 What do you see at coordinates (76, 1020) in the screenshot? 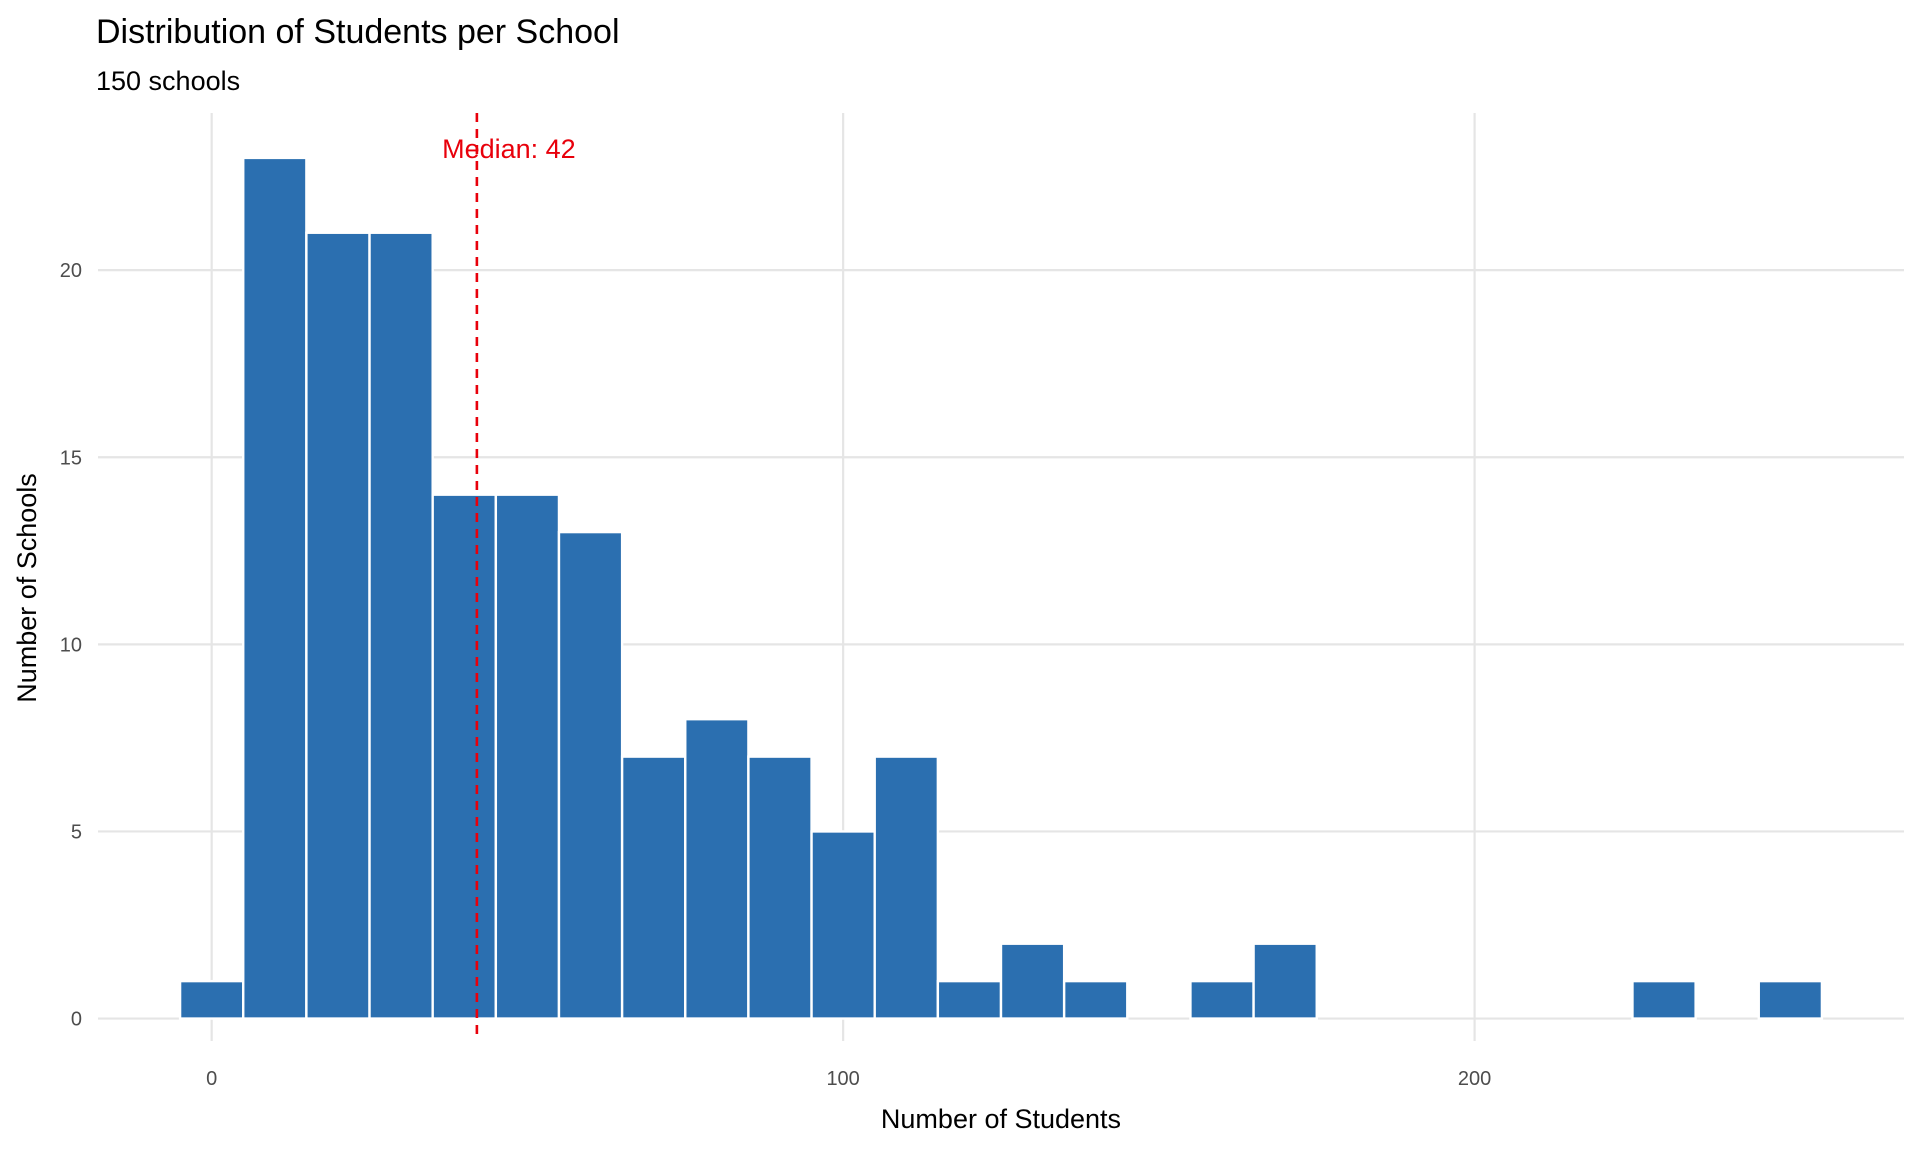
I see `y-tick-label: 0` at bounding box center [76, 1020].